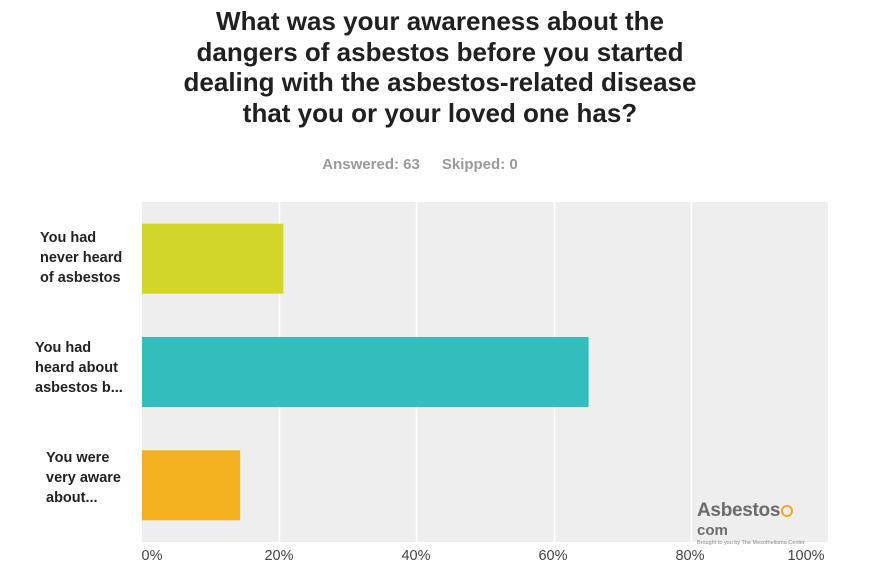 The width and height of the screenshot is (893, 584). Describe the element at coordinates (739, 510) in the screenshot. I see `logo-word: Asbestos` at that location.